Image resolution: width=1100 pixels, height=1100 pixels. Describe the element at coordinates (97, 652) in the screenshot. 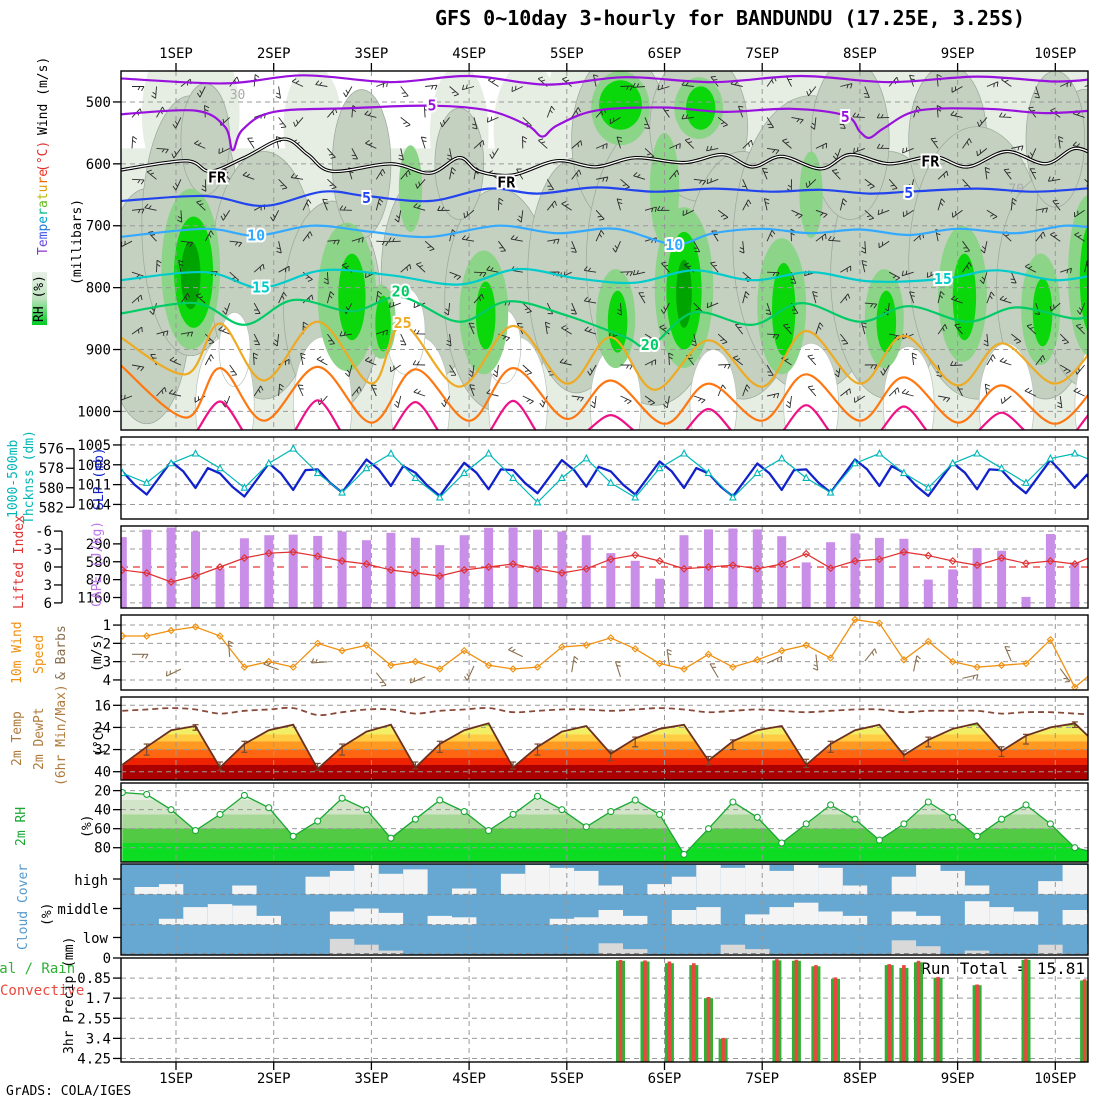

I see `axis-label-ms: (m/s)` at that location.